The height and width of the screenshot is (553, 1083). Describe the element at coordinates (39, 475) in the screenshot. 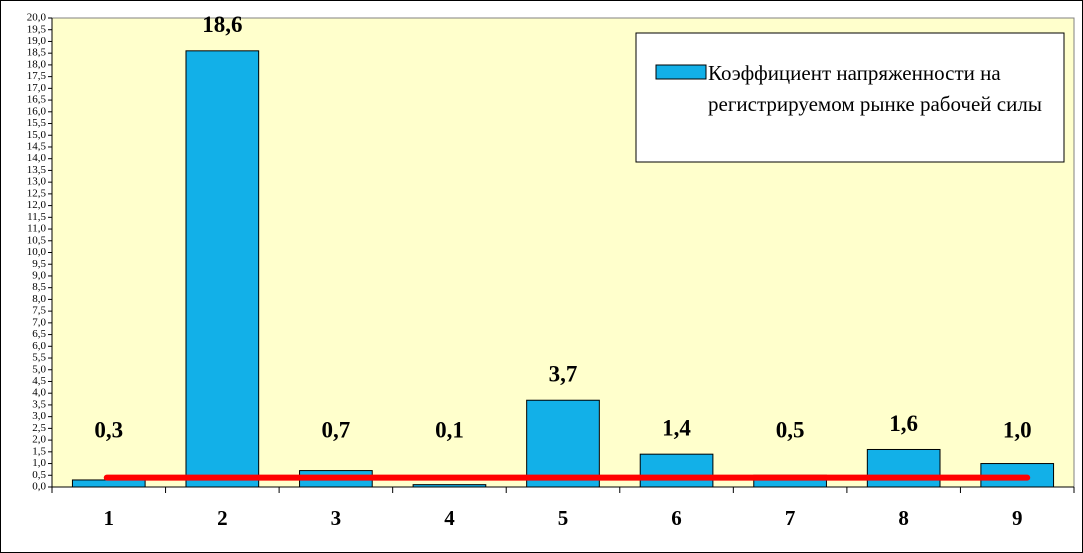

I see `y-tick-label: 0,5` at that location.